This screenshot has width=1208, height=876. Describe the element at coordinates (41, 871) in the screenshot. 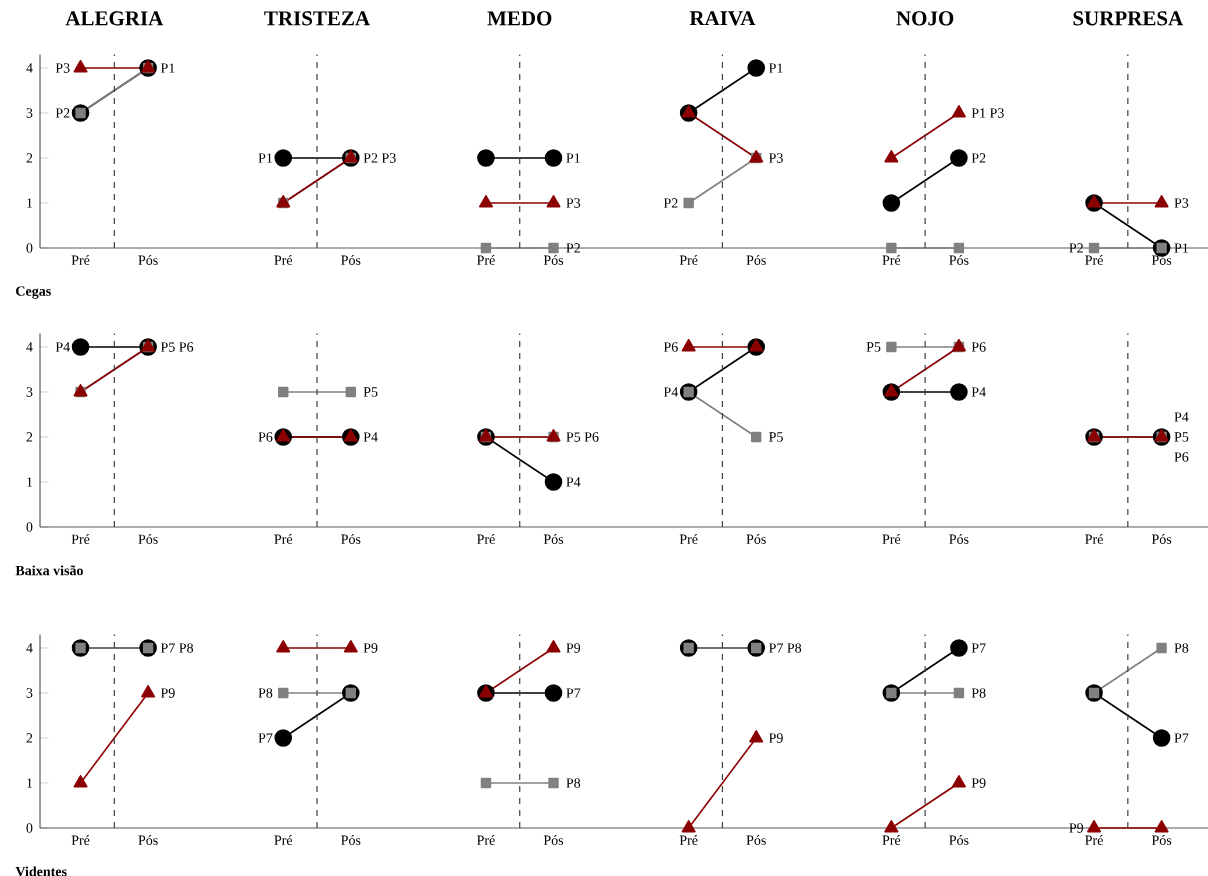

I see `text: Videntes` at that location.